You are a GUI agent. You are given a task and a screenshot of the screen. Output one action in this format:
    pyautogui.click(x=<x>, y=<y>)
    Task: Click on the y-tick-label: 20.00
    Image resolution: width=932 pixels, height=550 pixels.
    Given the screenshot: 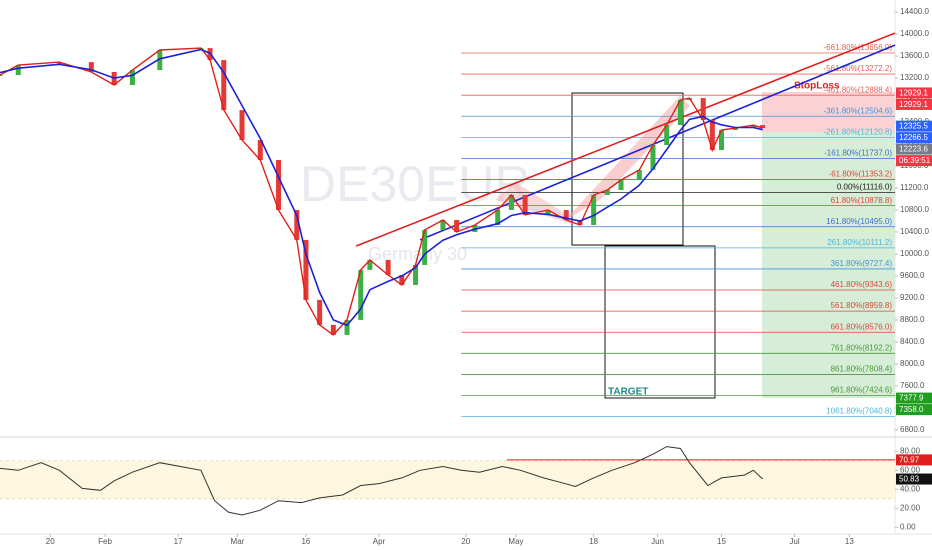 What is the action you would take?
    pyautogui.click(x=910, y=507)
    